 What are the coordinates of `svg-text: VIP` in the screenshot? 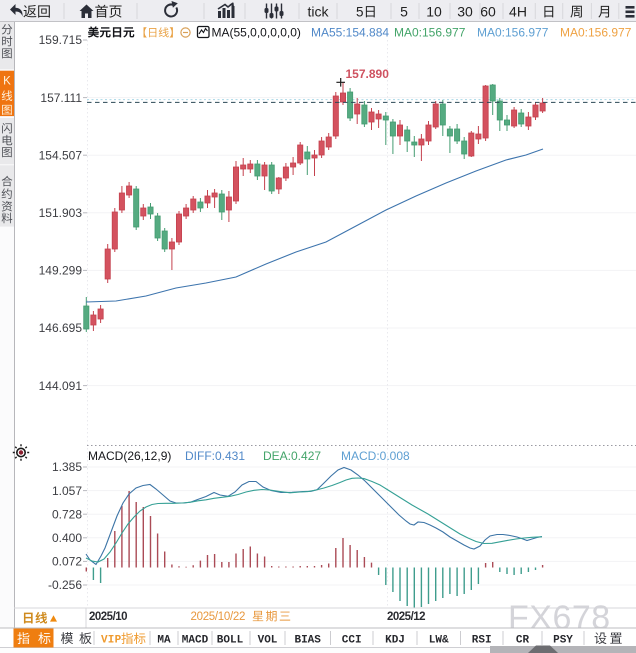 It's located at (111, 641).